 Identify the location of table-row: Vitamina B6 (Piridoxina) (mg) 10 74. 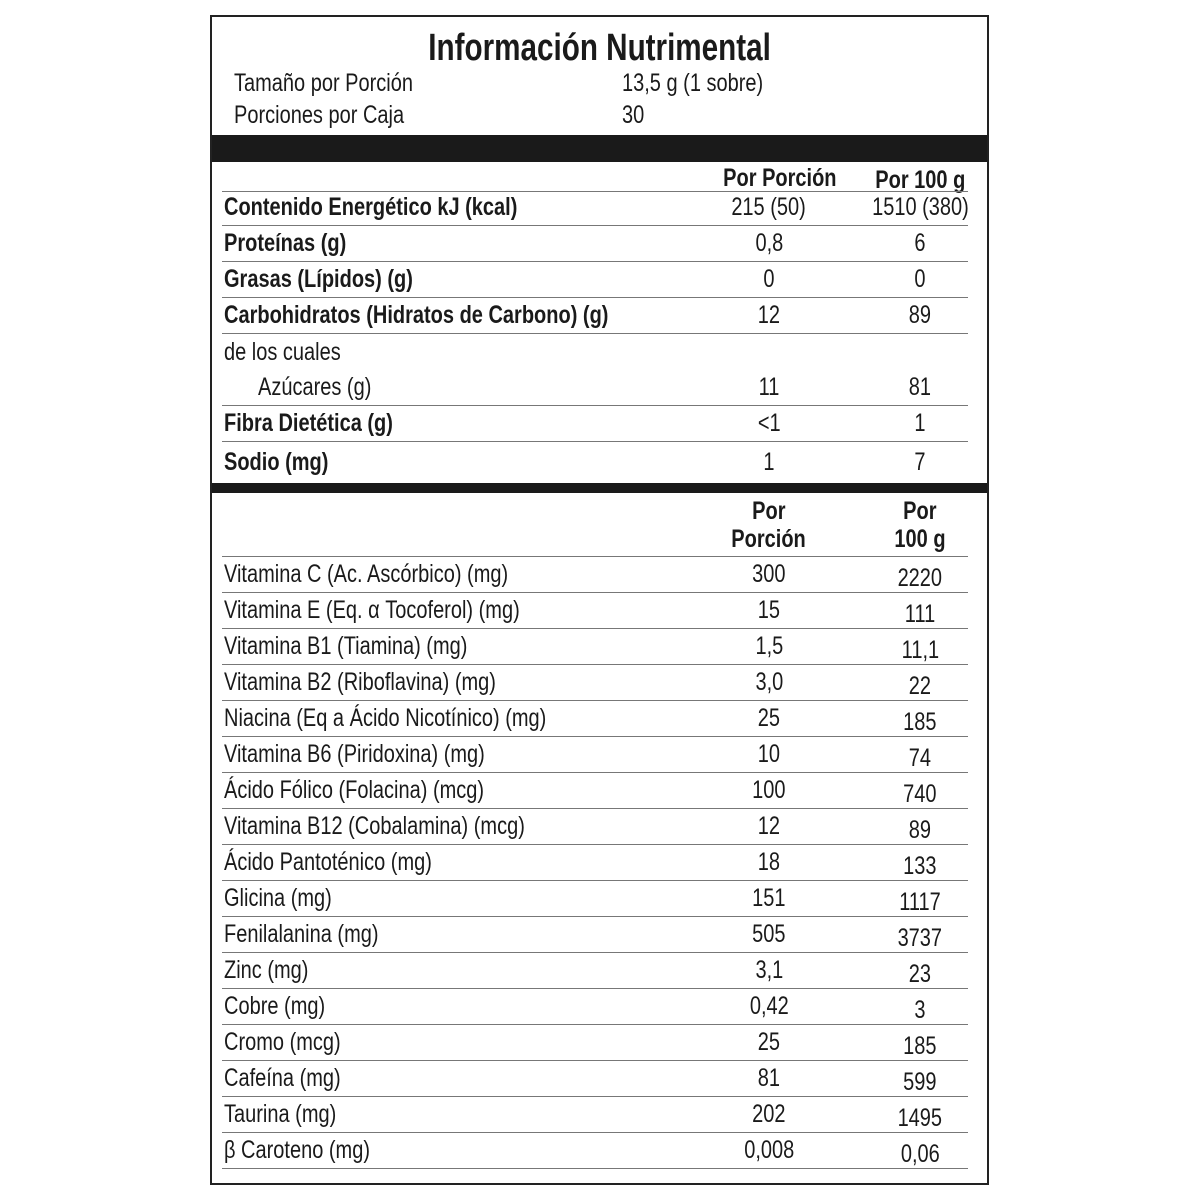
(595, 755).